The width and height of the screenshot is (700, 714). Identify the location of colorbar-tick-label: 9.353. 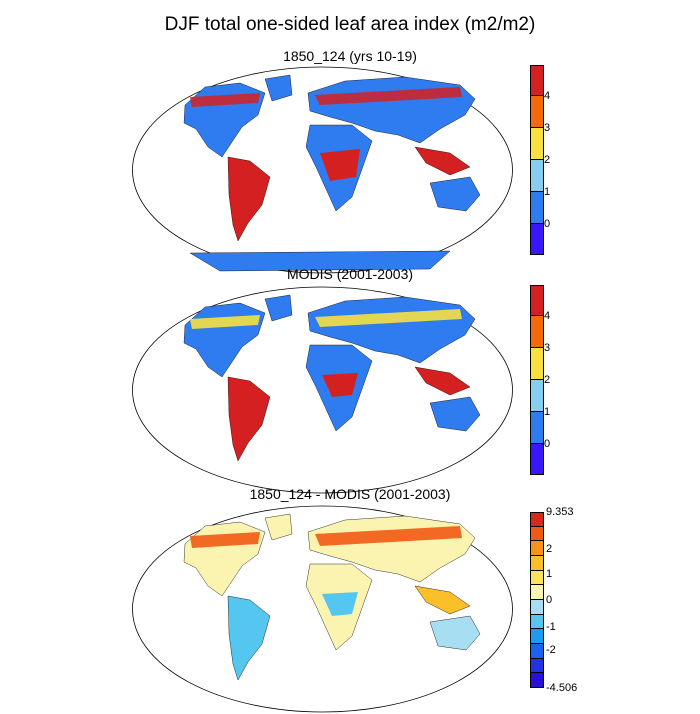
(560, 512).